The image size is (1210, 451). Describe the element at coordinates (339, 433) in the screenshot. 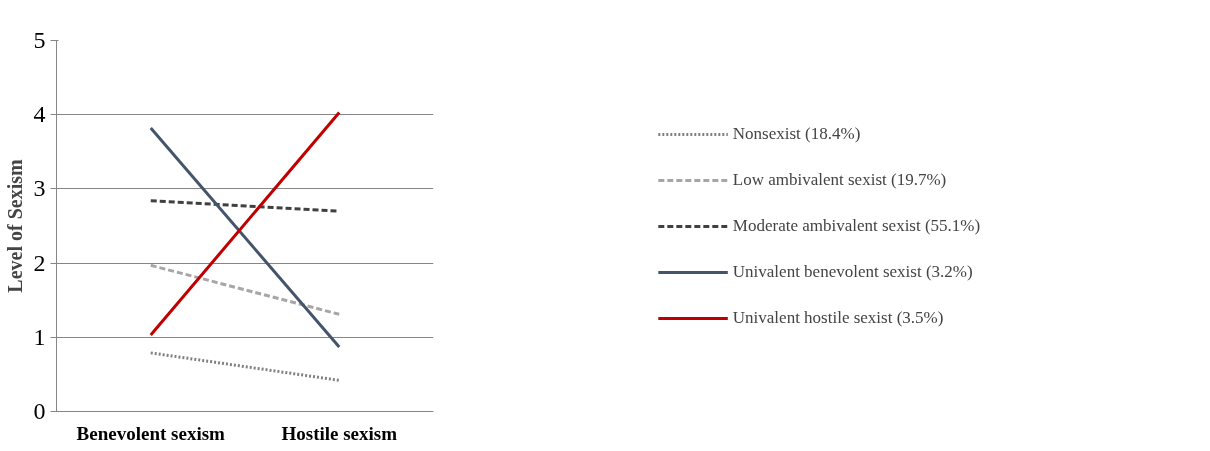

I see `x-tick-label: Hostile sexism` at that location.